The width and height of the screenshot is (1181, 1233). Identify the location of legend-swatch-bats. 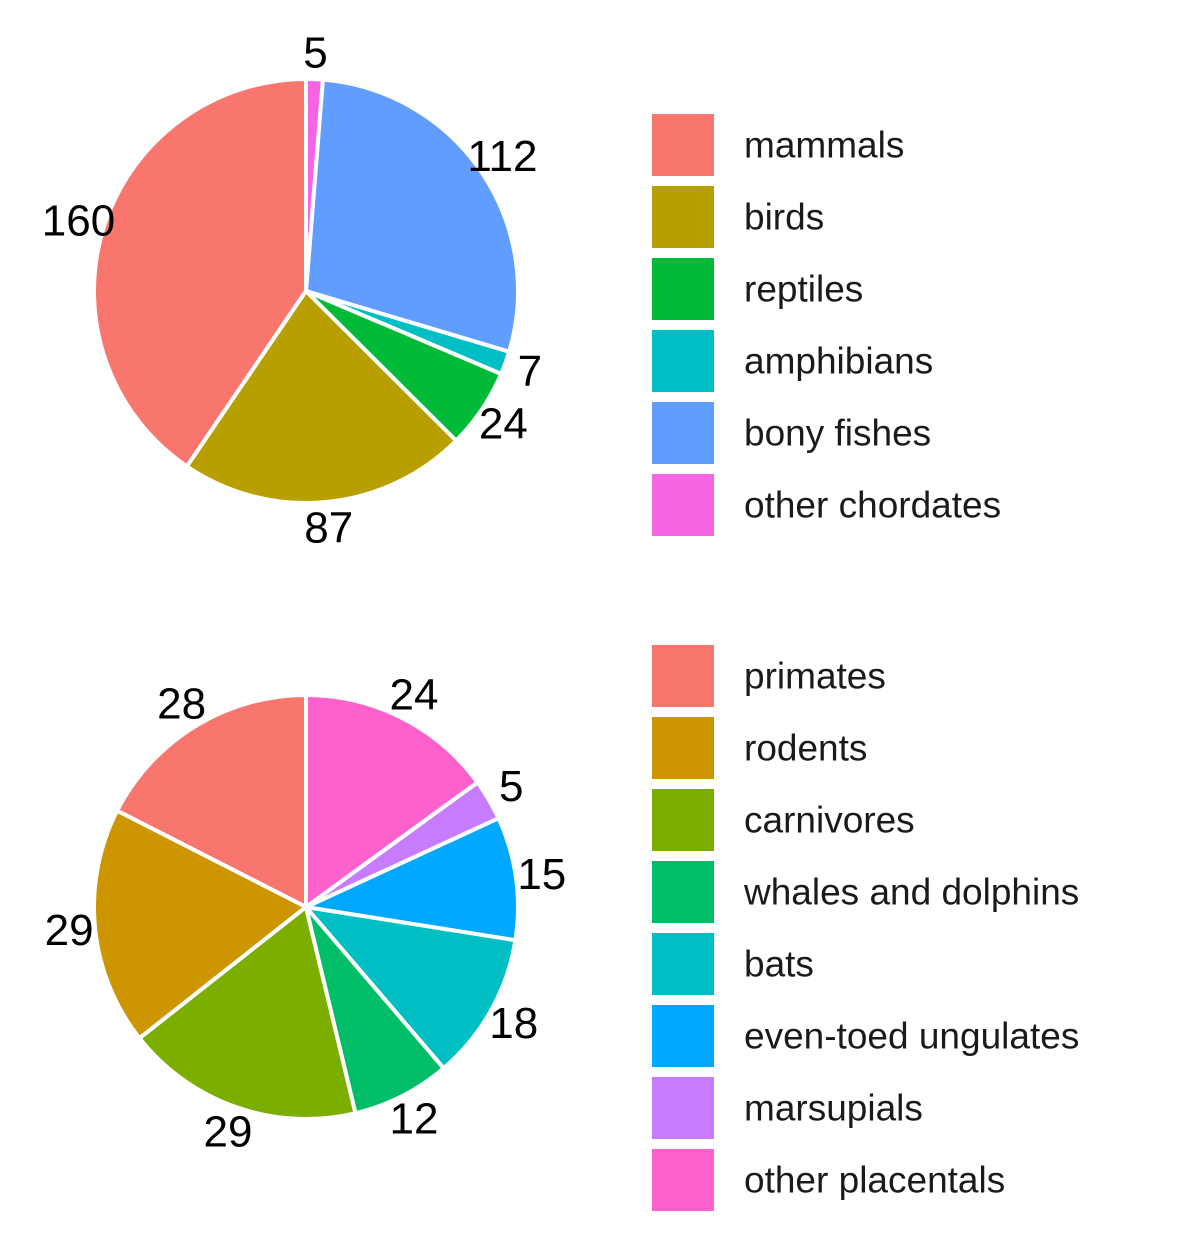
(683, 964).